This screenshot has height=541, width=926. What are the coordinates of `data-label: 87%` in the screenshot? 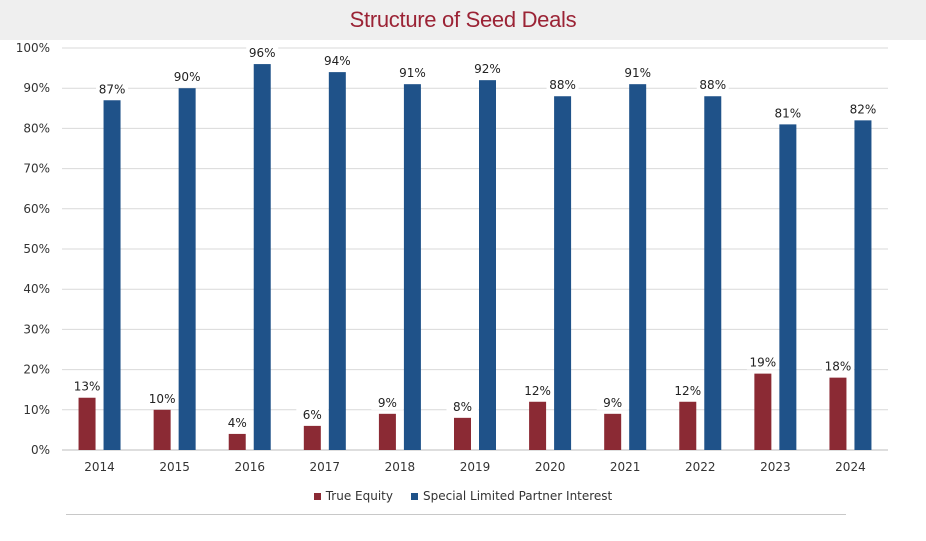 It's located at (112, 89).